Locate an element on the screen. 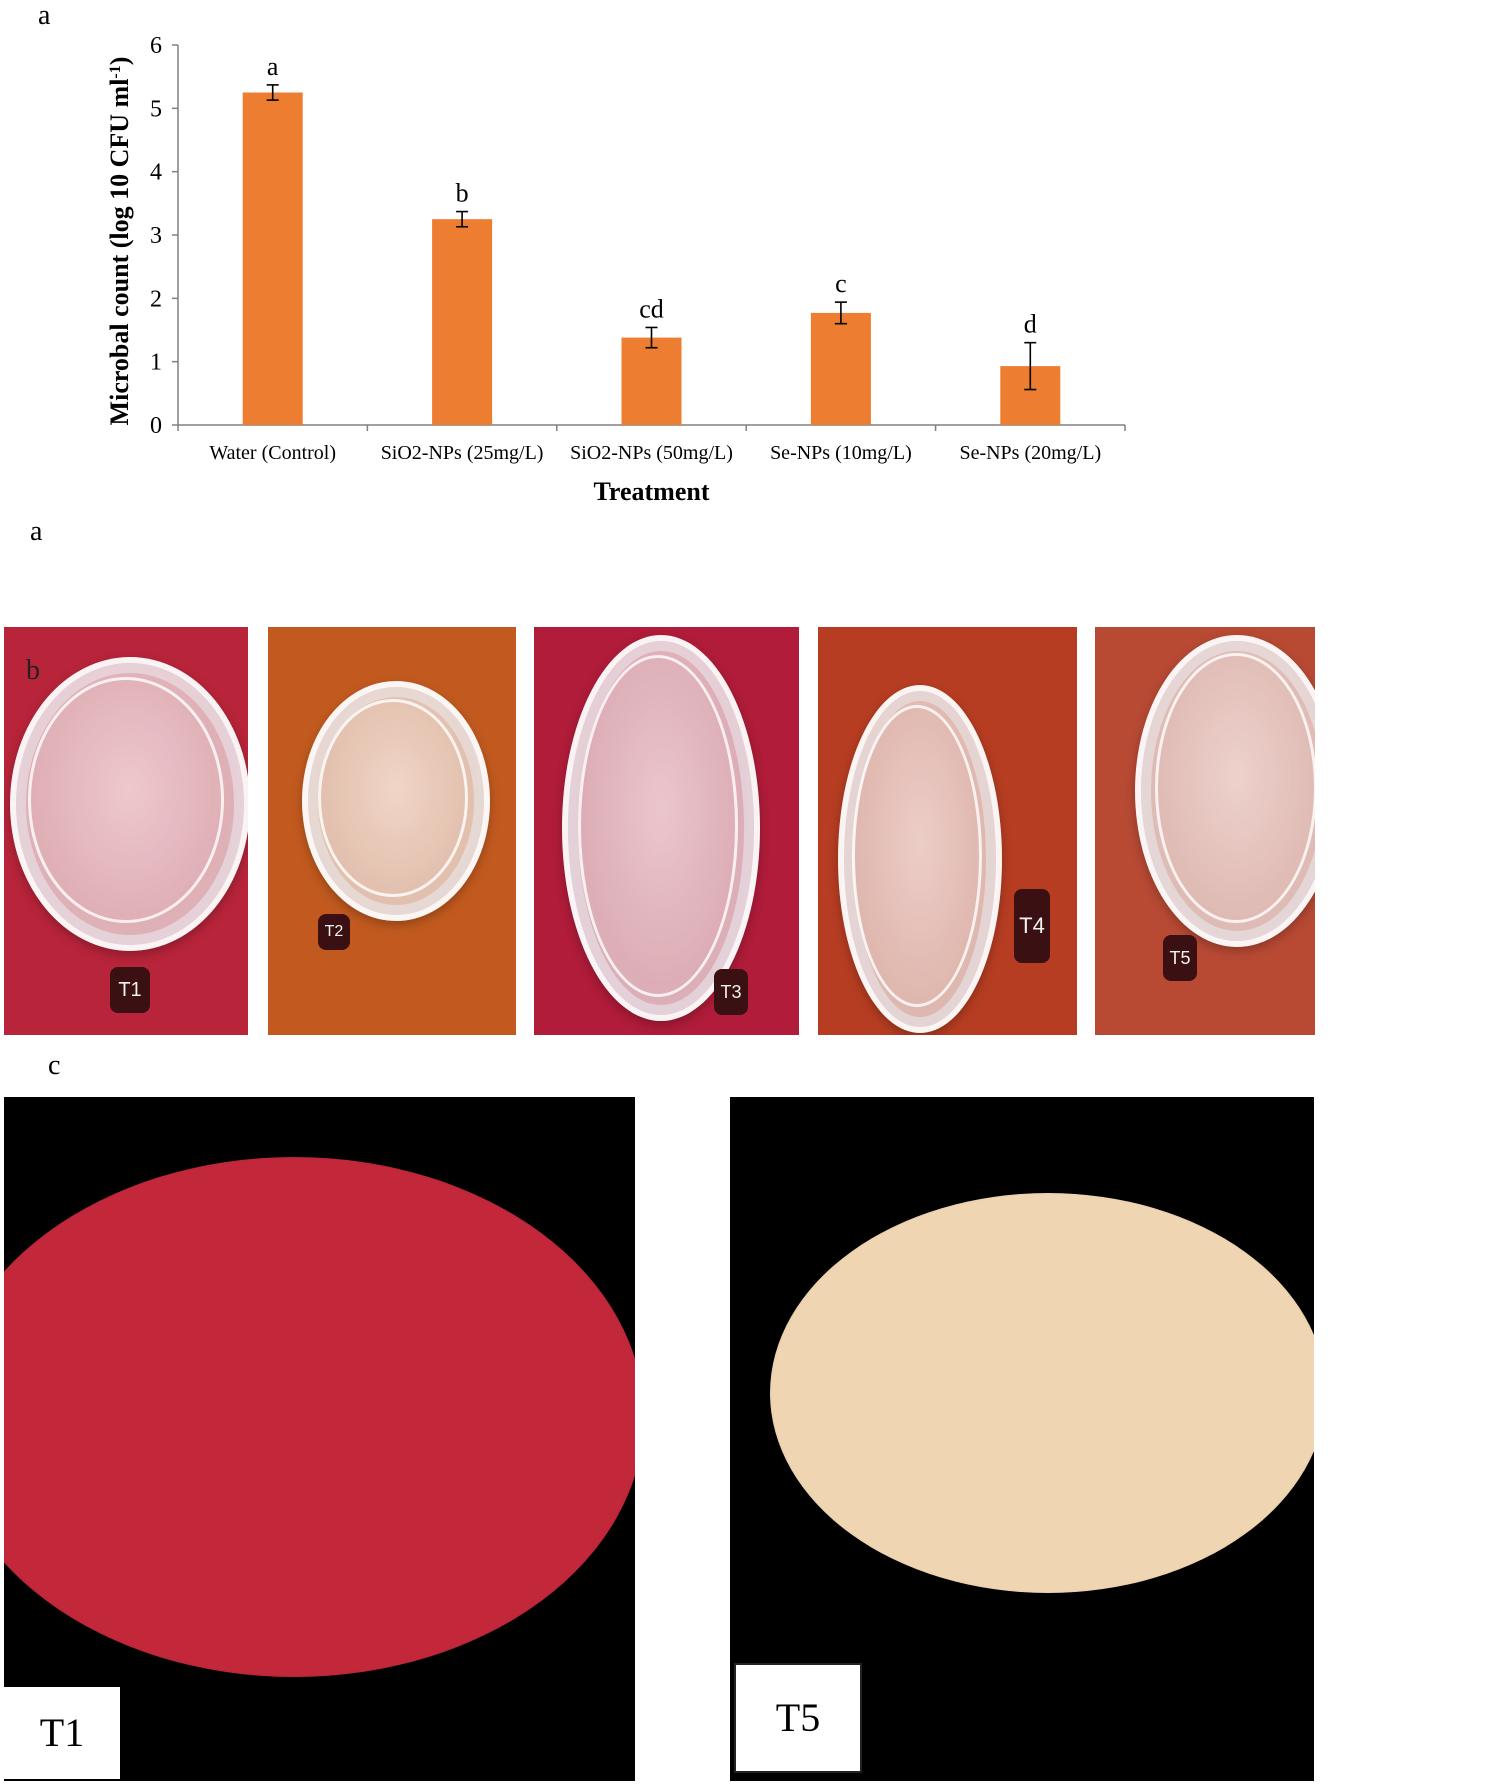 Image resolution: width=1500 pixels, height=1784 pixels. plate-tag: T2 is located at coordinates (334, 932).